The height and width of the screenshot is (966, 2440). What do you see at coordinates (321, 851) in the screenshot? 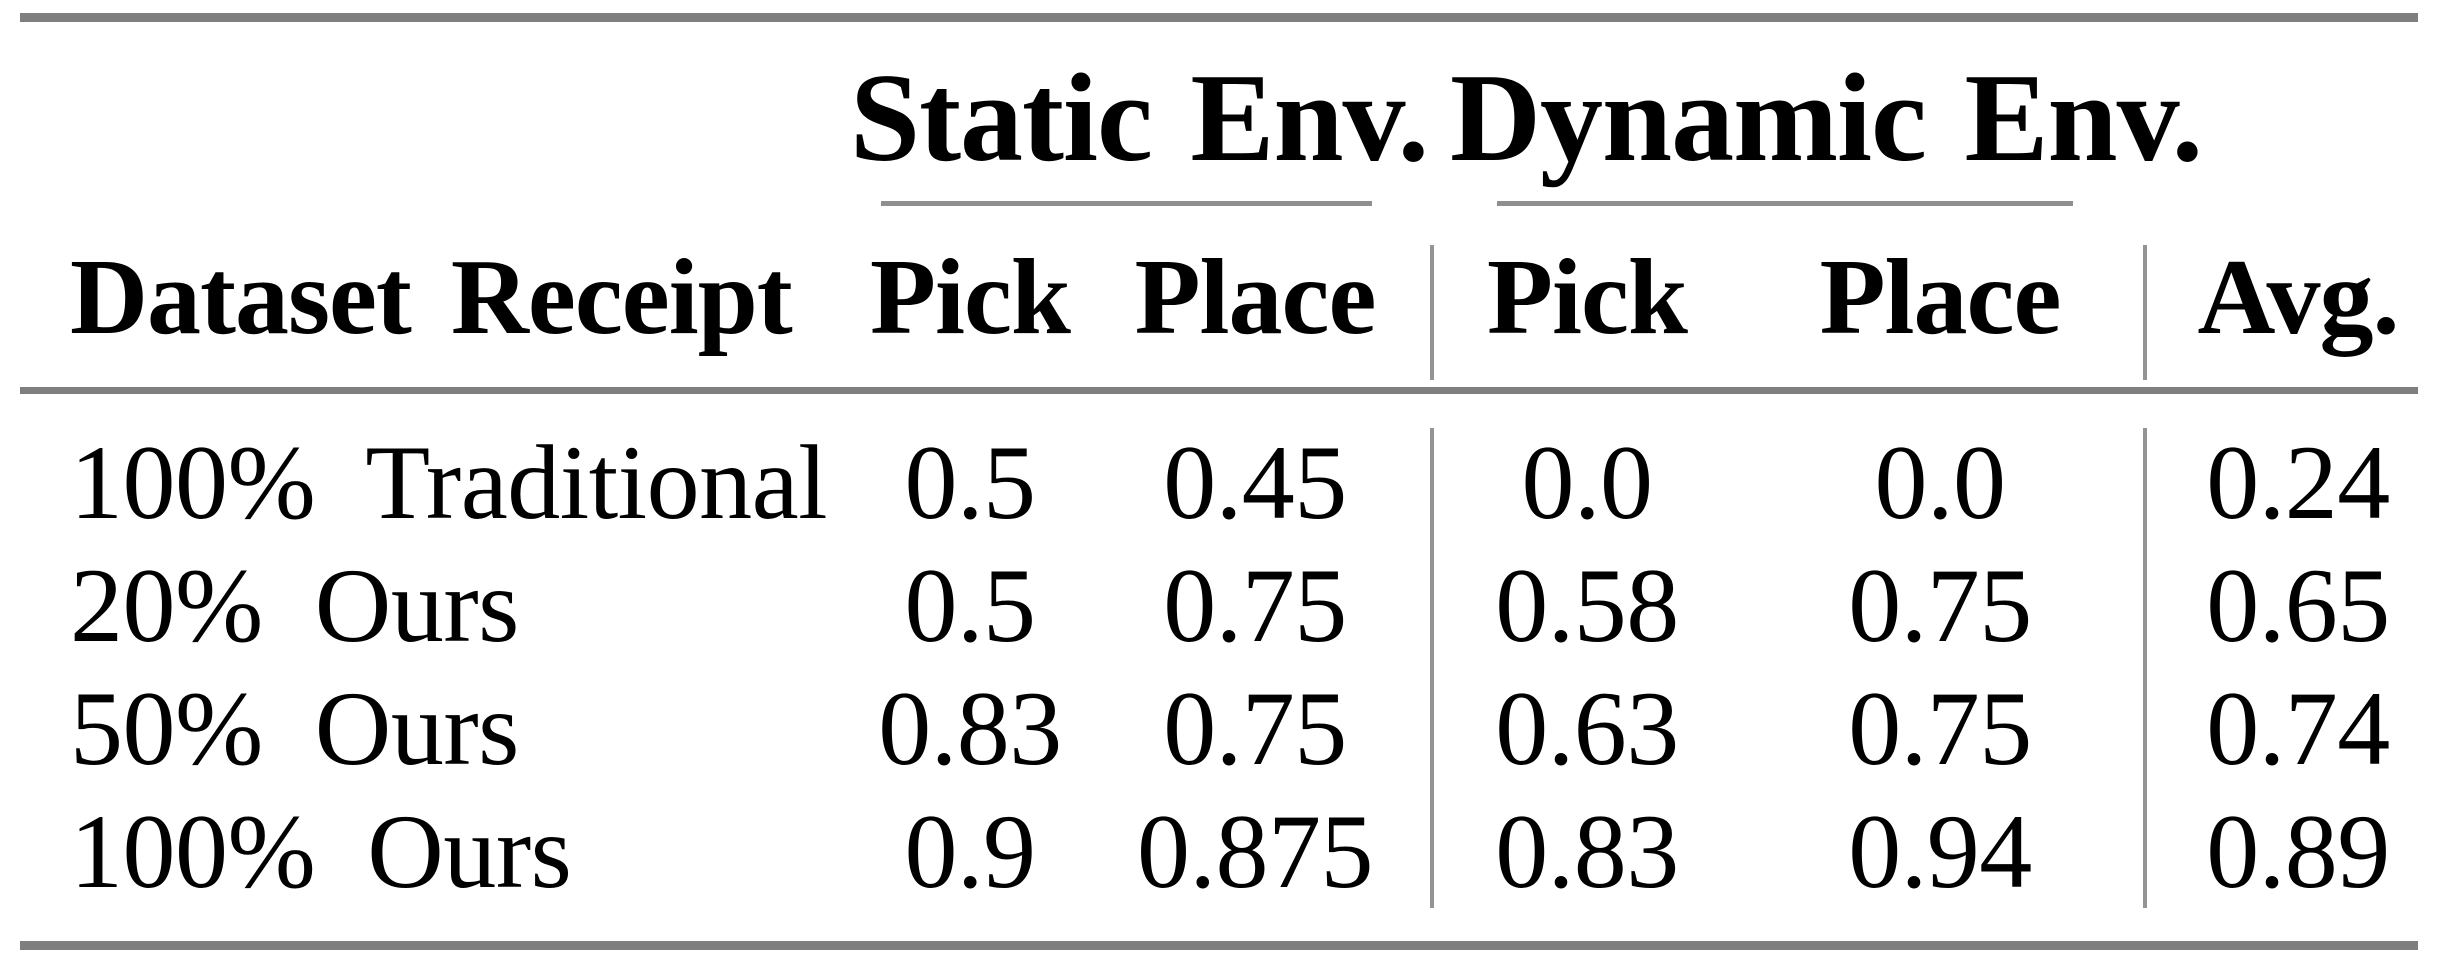
I see `row-label: 100% Ours` at bounding box center [321, 851].